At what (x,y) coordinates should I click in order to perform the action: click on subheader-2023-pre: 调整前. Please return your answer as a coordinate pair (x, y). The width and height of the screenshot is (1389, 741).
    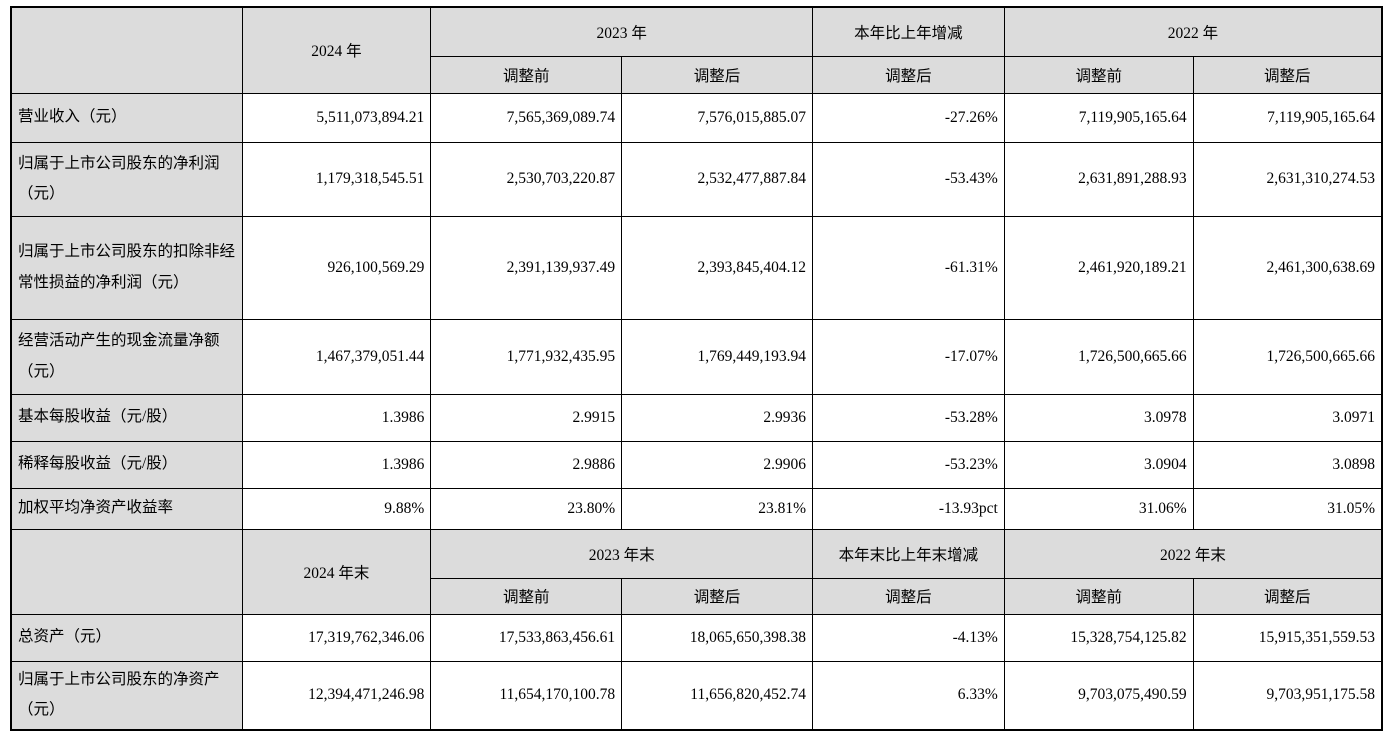
    Looking at the image, I should click on (526, 74).